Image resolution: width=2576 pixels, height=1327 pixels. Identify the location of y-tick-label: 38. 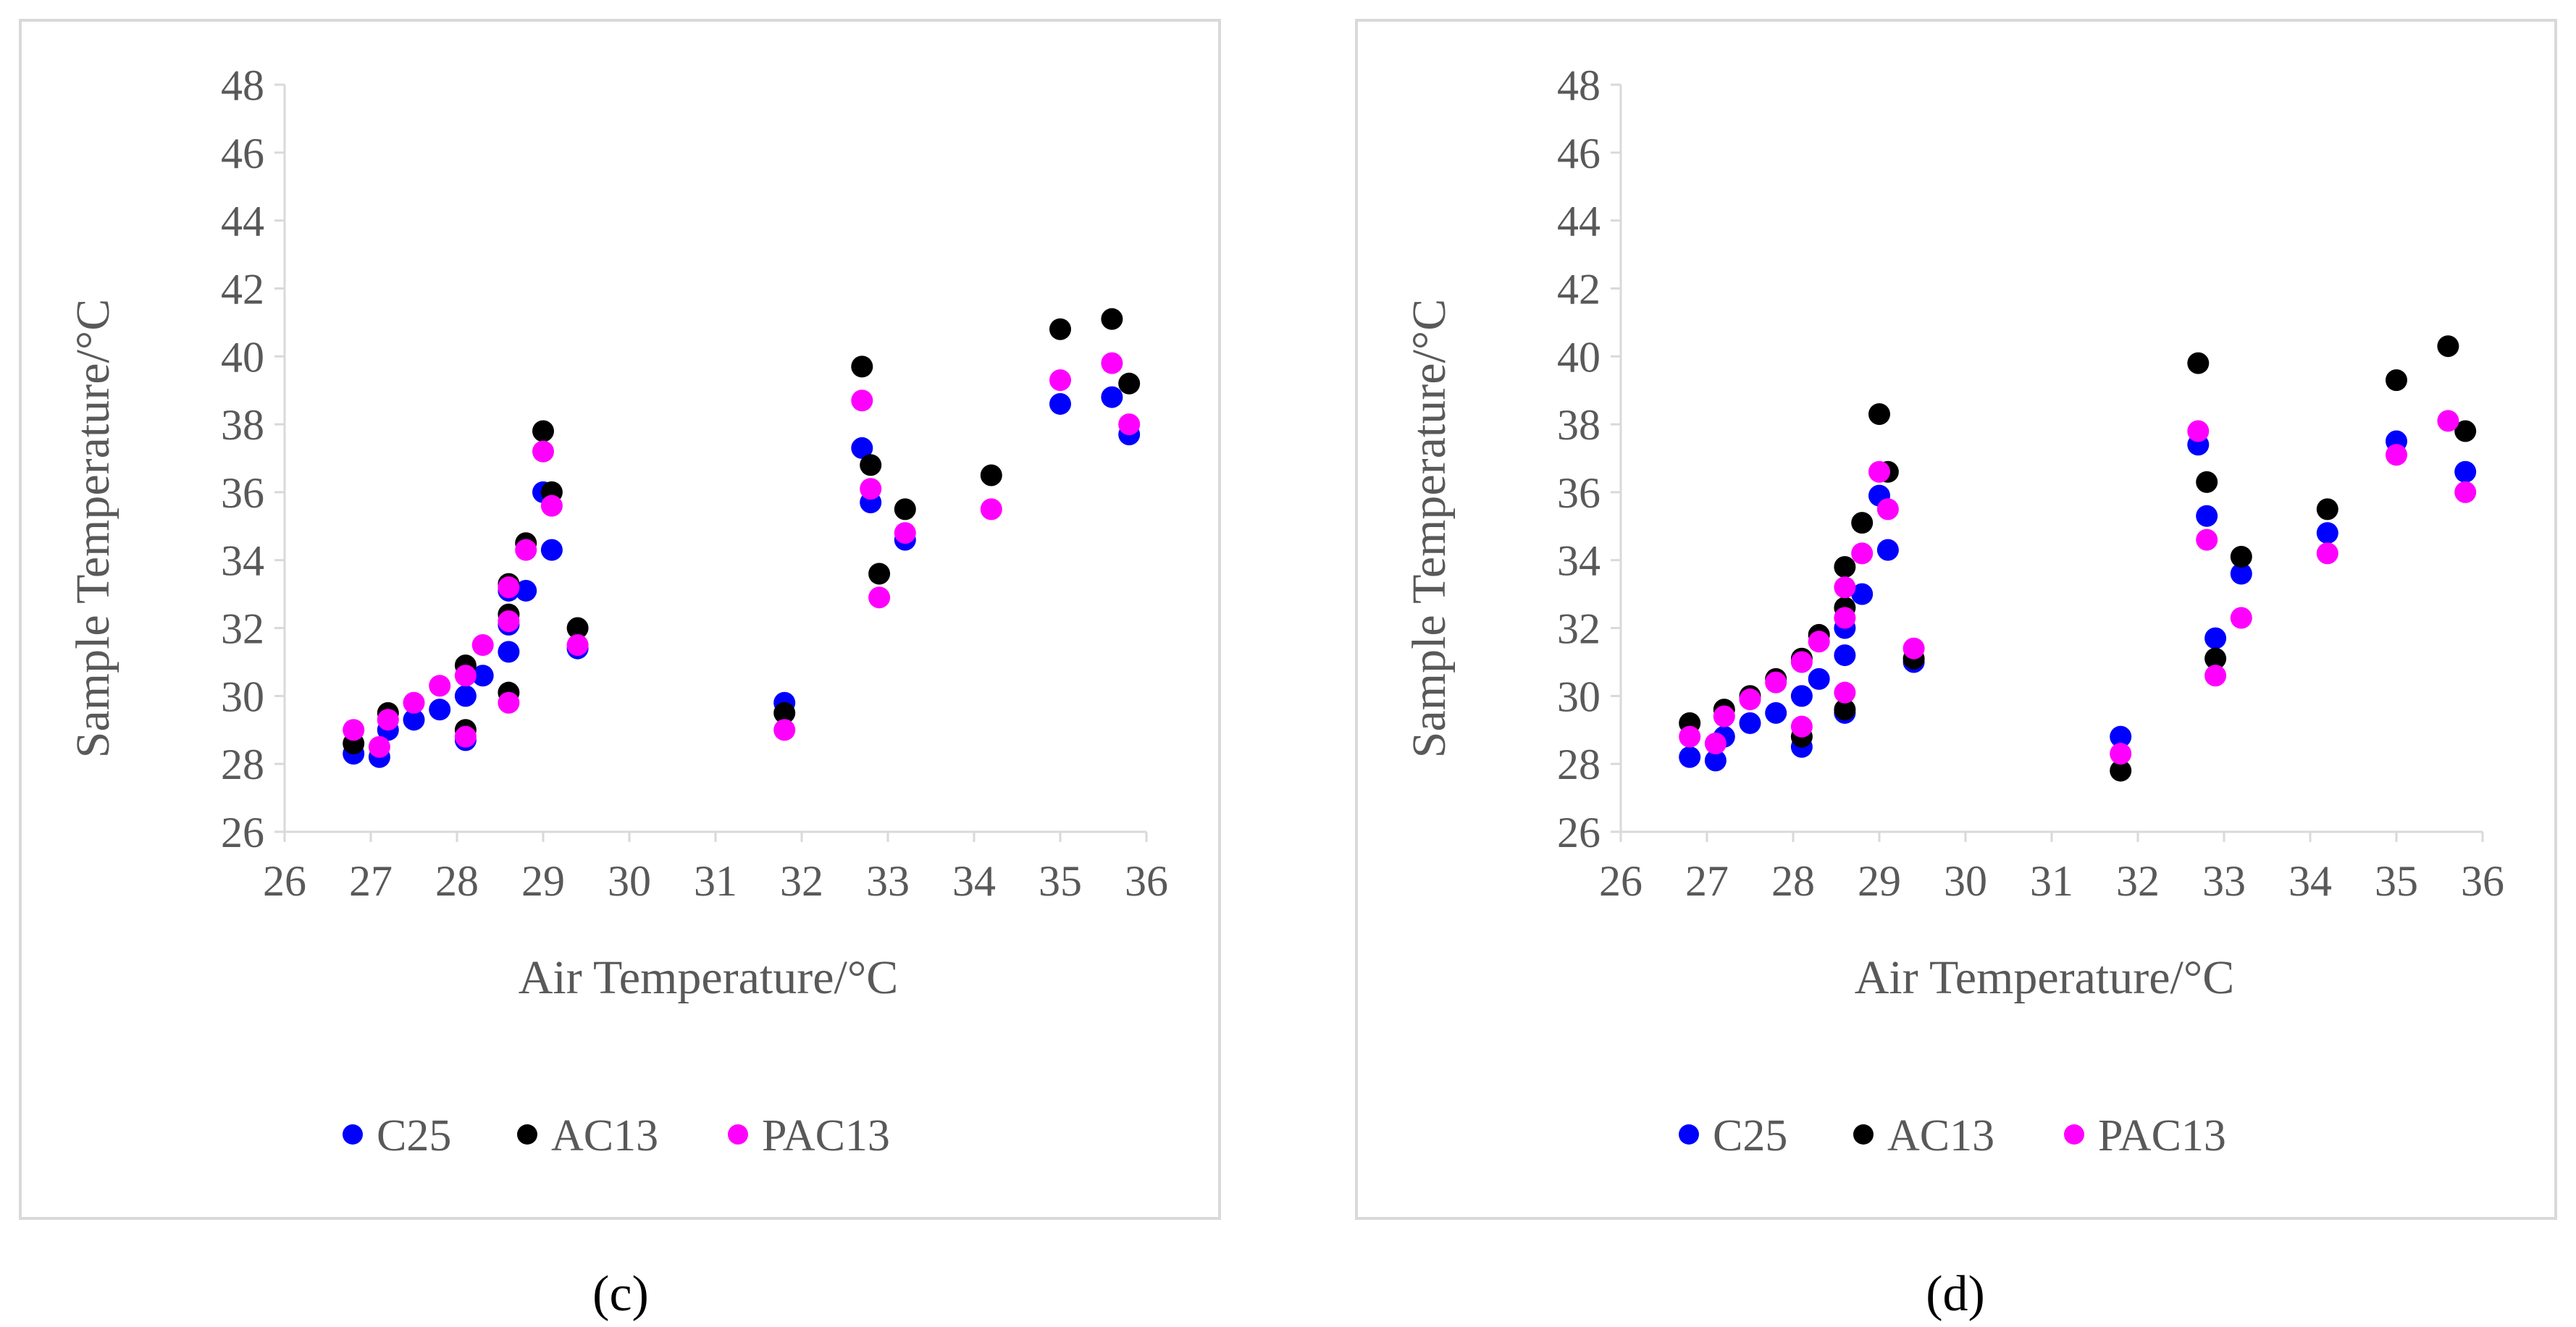
(1578, 425).